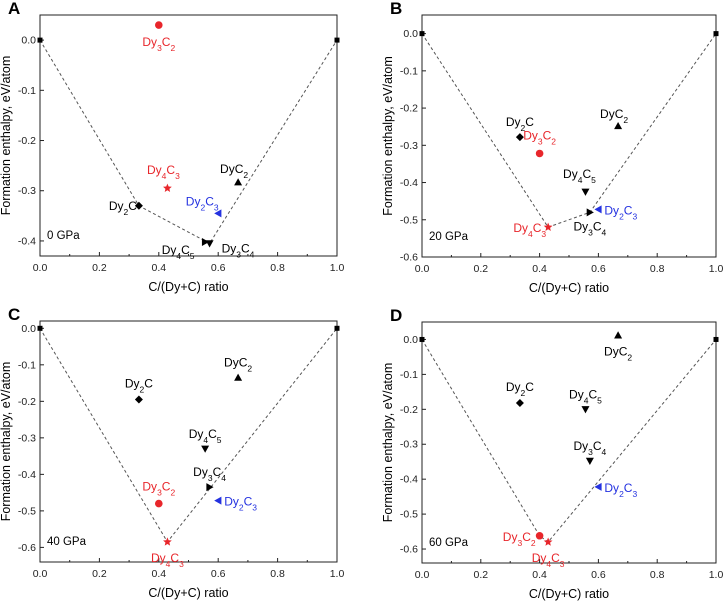  I want to click on pressure-label: 20 GPa, so click(449, 237).